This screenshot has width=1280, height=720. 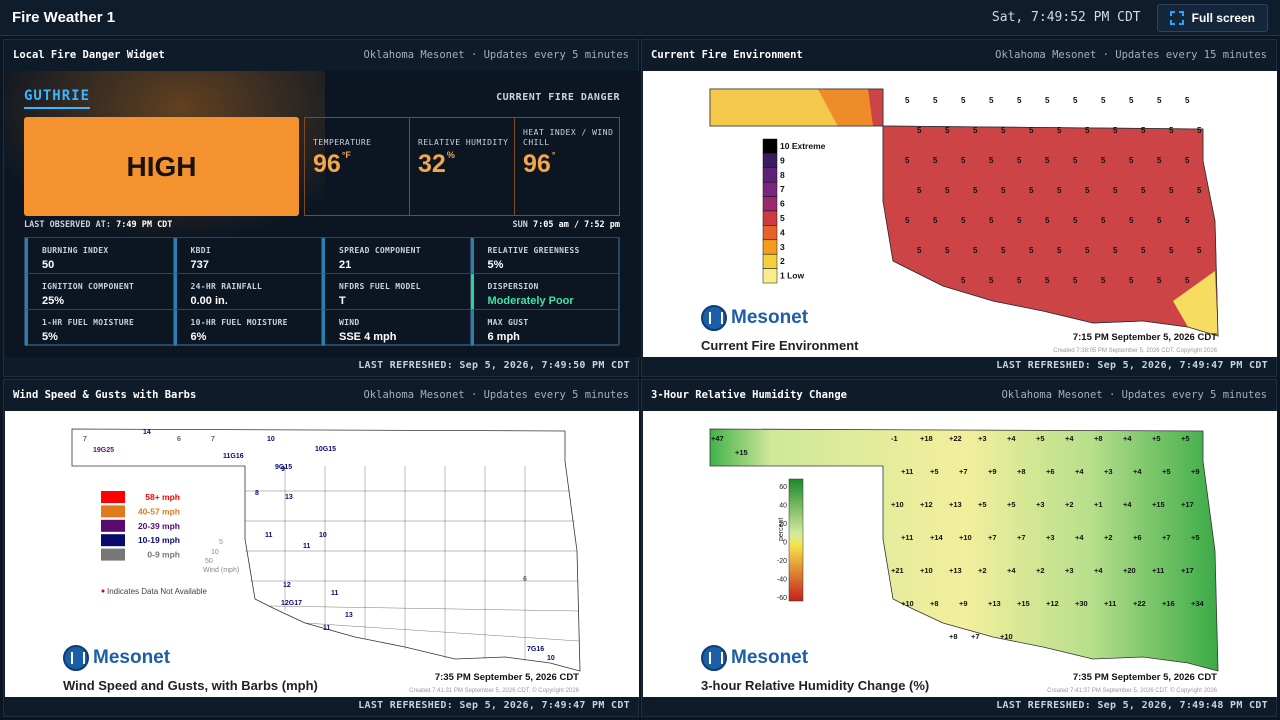 I want to click on map-caption: Current Fire Environment, so click(x=780, y=345).